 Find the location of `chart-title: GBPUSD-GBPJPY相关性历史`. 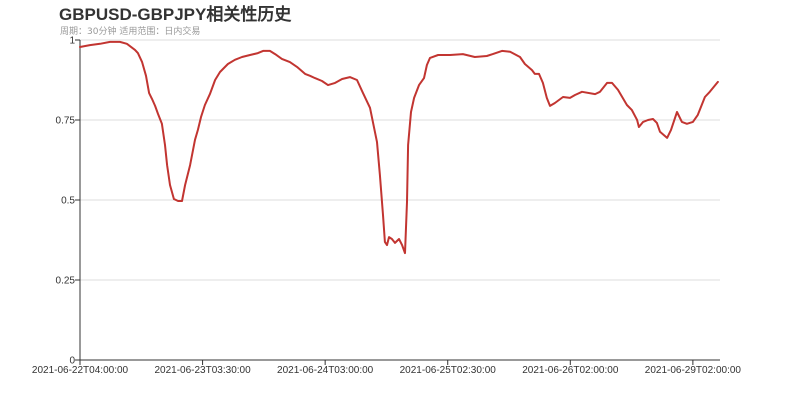

chart-title: GBPUSD-GBPJPY相关性历史 is located at coordinates (175, 14).